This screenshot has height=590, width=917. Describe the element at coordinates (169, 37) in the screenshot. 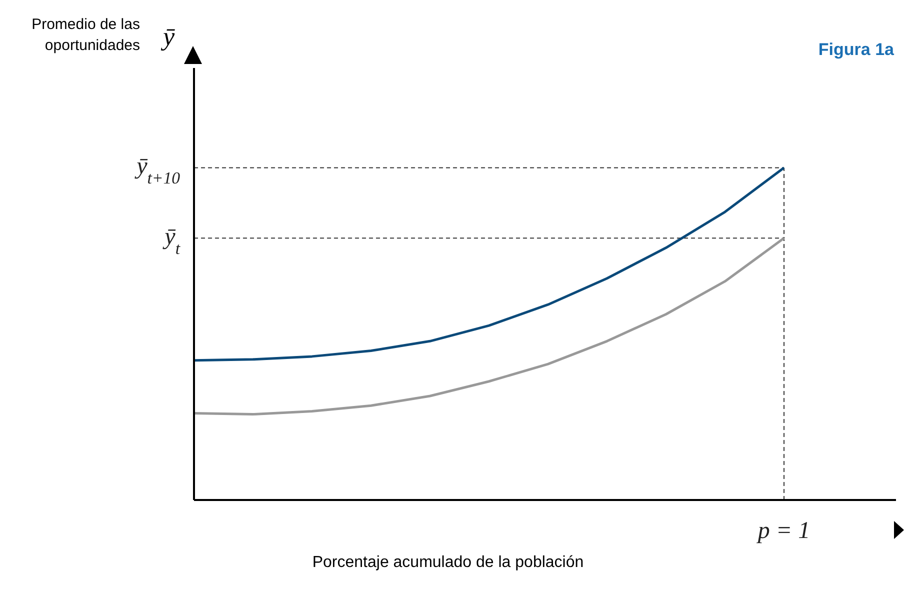

I see `text: ȳ` at that location.